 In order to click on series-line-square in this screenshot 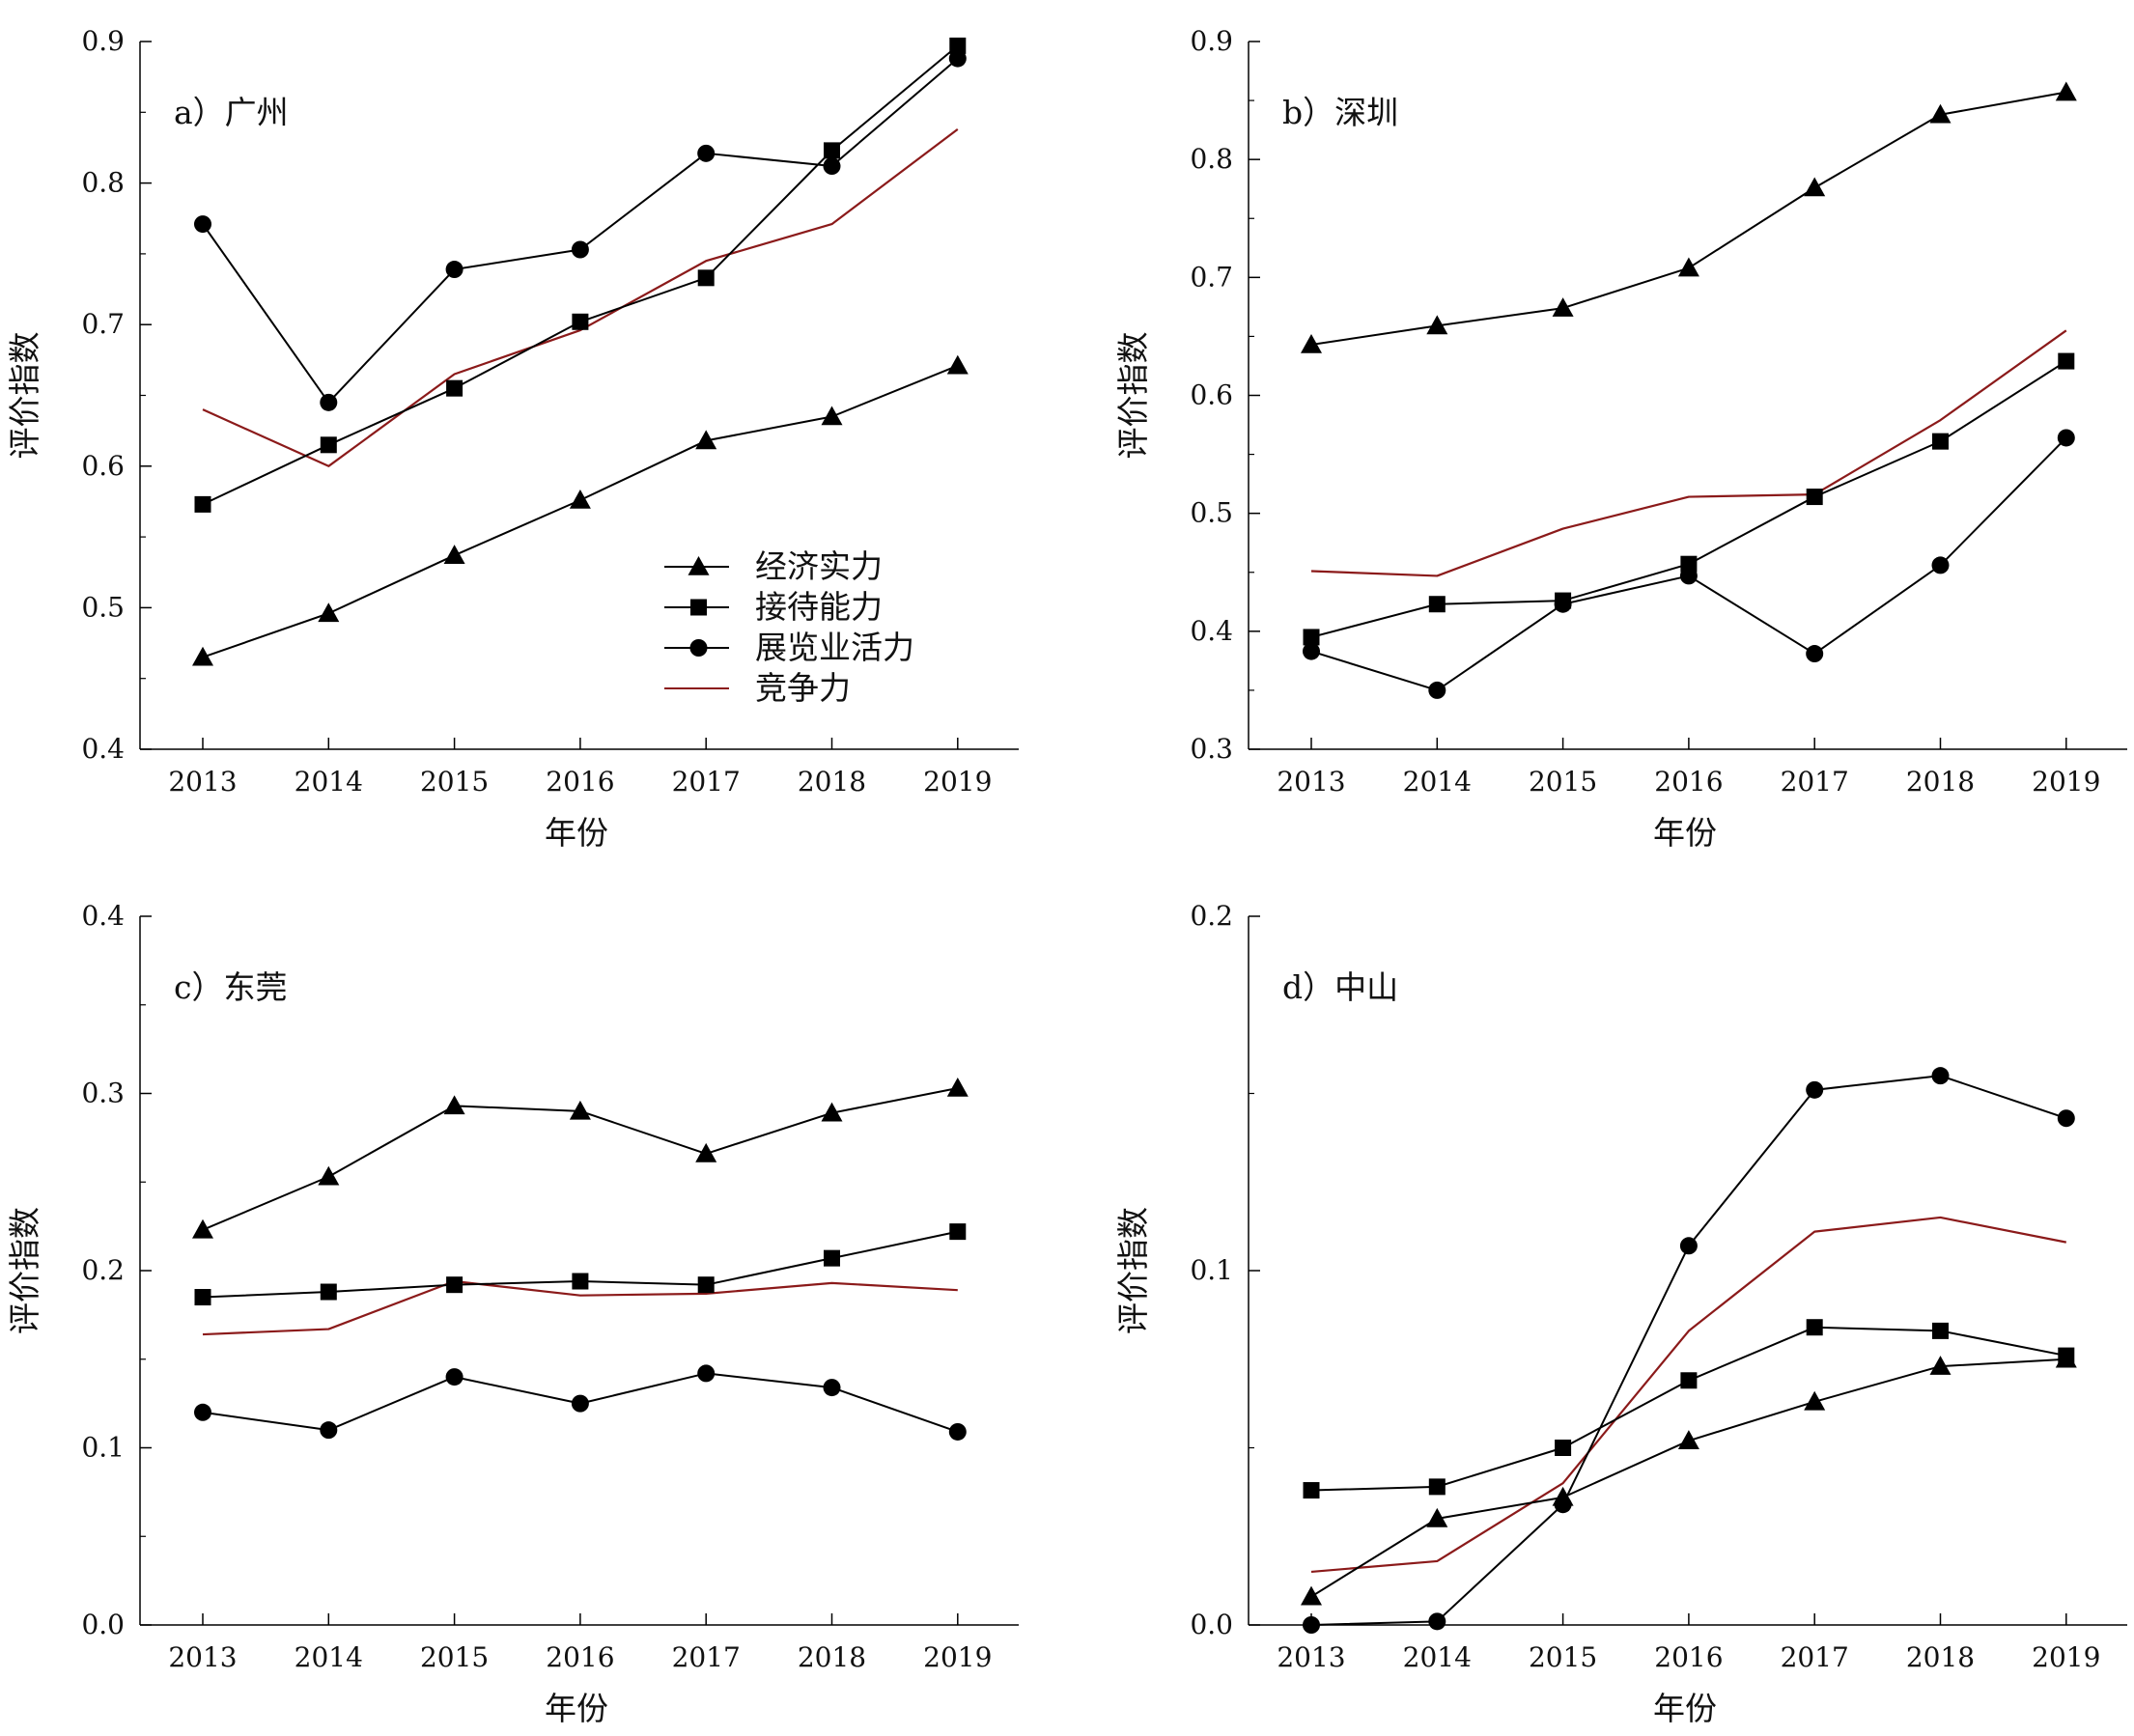, I will do `click(580, 275)`.